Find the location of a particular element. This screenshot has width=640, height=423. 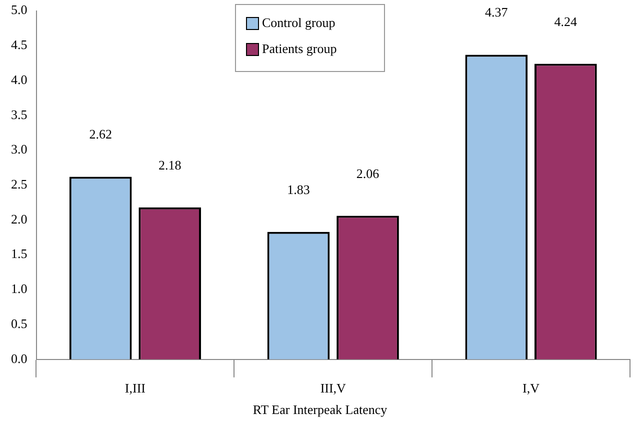

y-tick-label: 1.5 is located at coordinates (19, 254).